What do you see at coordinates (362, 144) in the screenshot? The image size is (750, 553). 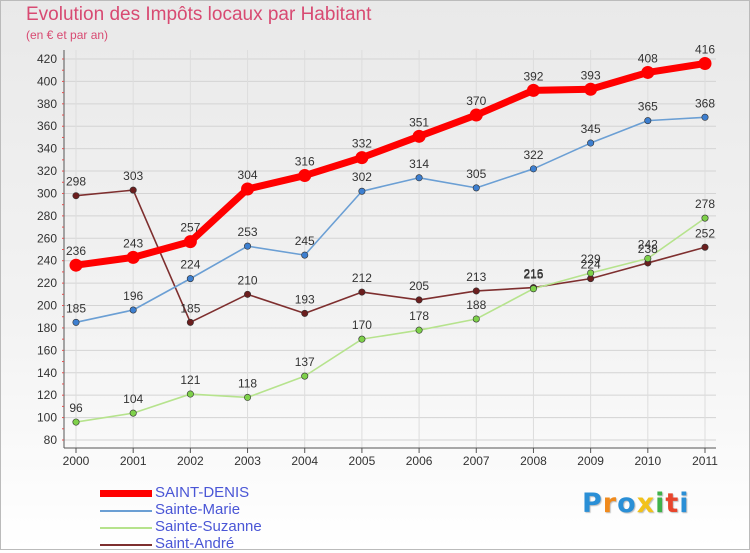 I see `data-label-SAINT-DENIS-2005: 332` at bounding box center [362, 144].